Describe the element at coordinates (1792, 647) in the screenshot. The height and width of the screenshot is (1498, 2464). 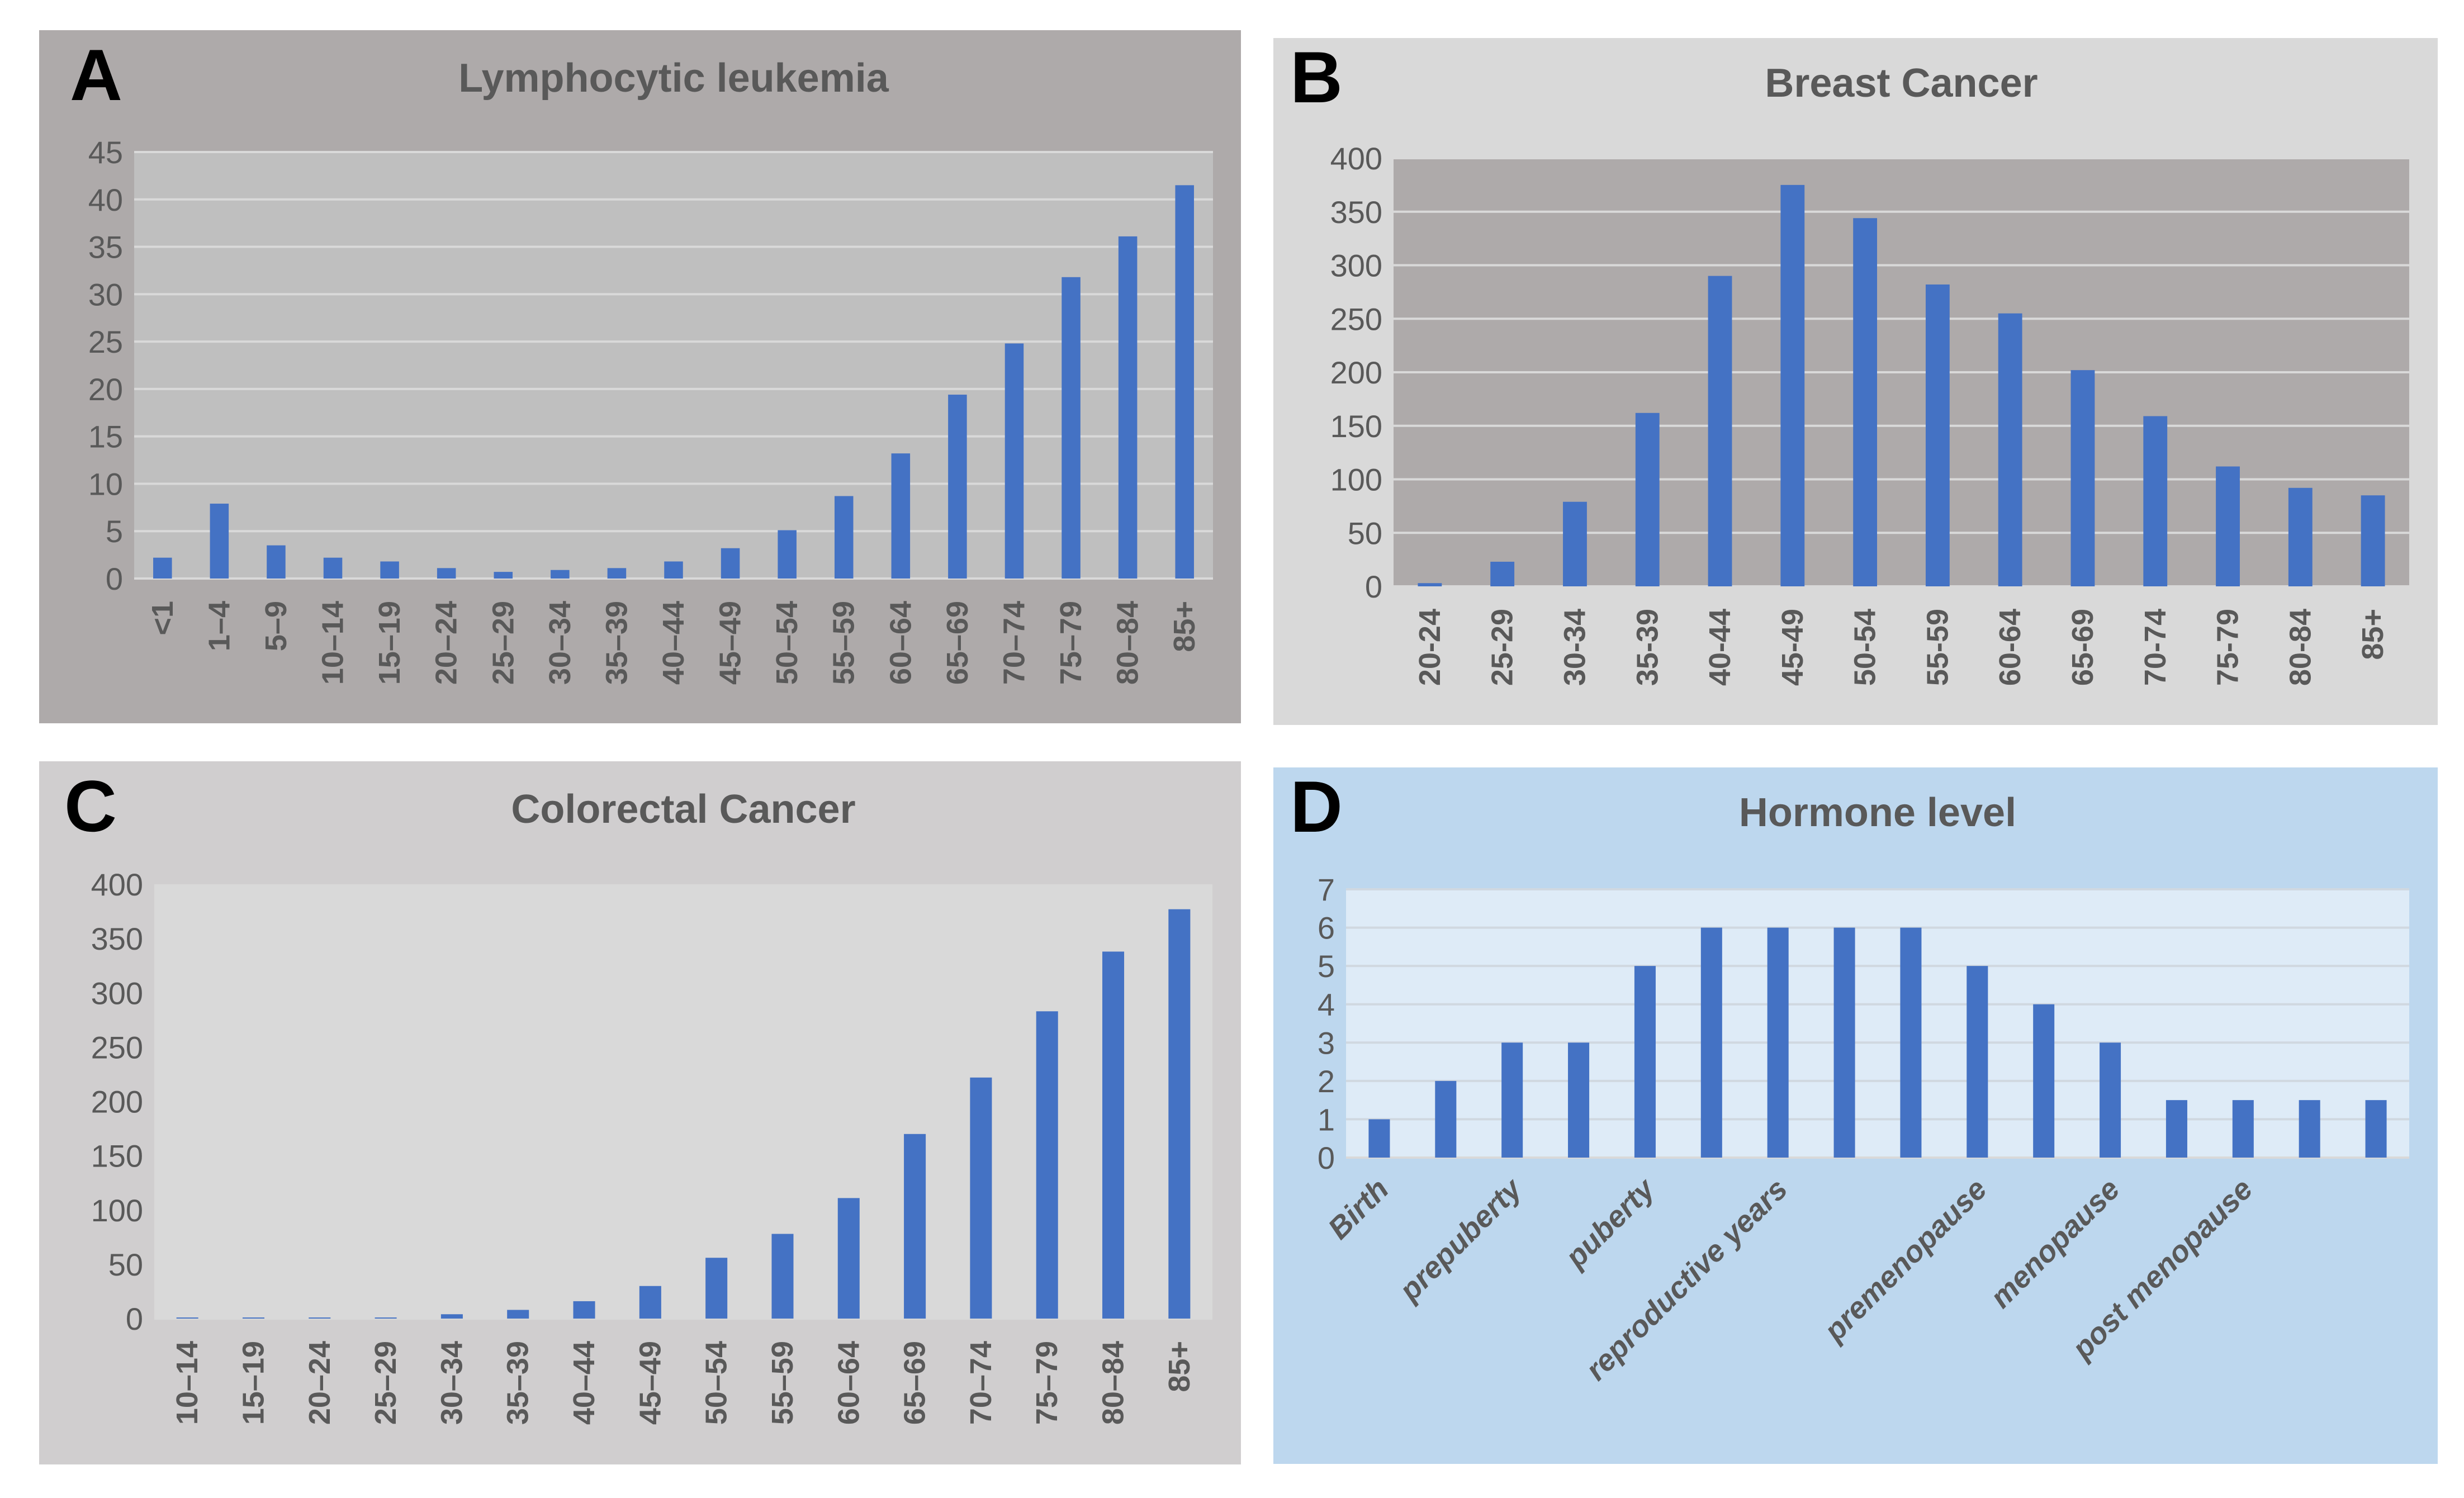
I see `x-tick-label: 45-49` at that location.